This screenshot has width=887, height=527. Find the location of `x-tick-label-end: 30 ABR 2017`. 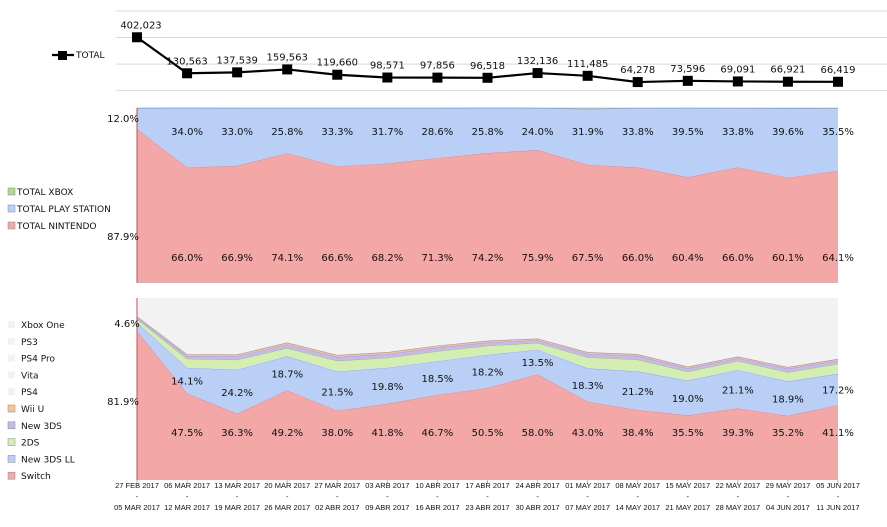

x-tick-label-end: 30 ABR 2017 is located at coordinates (537, 507).